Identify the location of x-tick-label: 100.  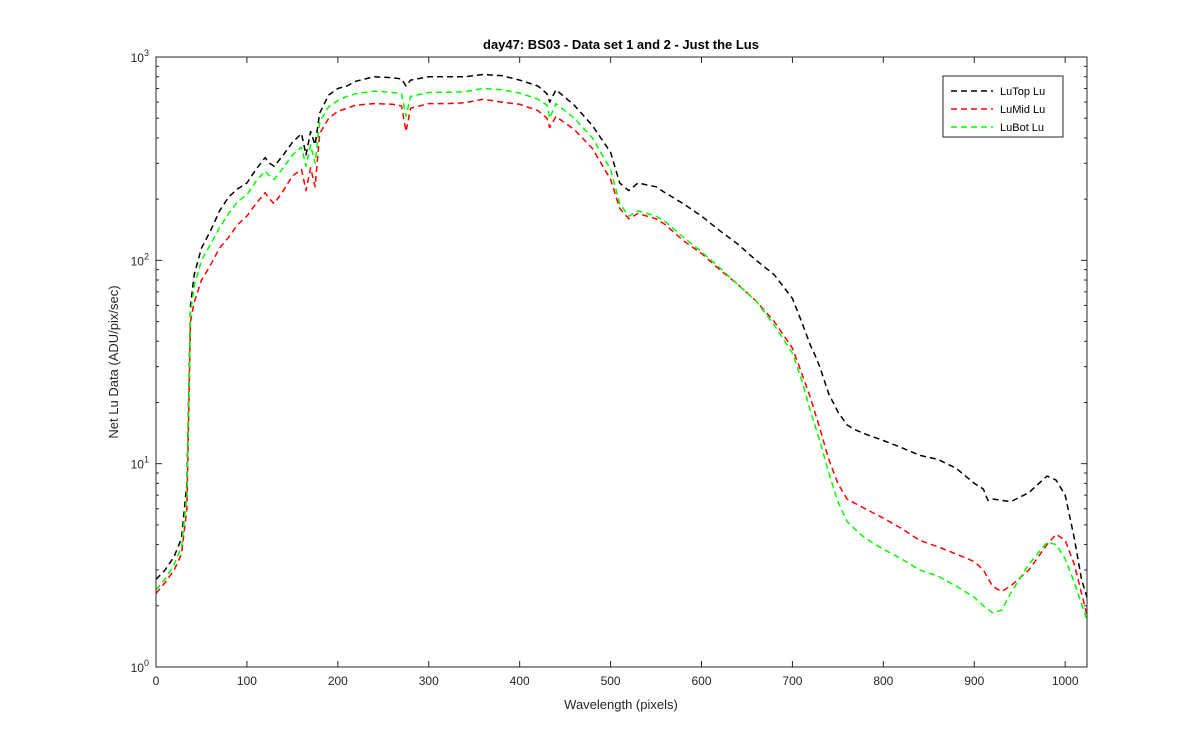
(247, 681).